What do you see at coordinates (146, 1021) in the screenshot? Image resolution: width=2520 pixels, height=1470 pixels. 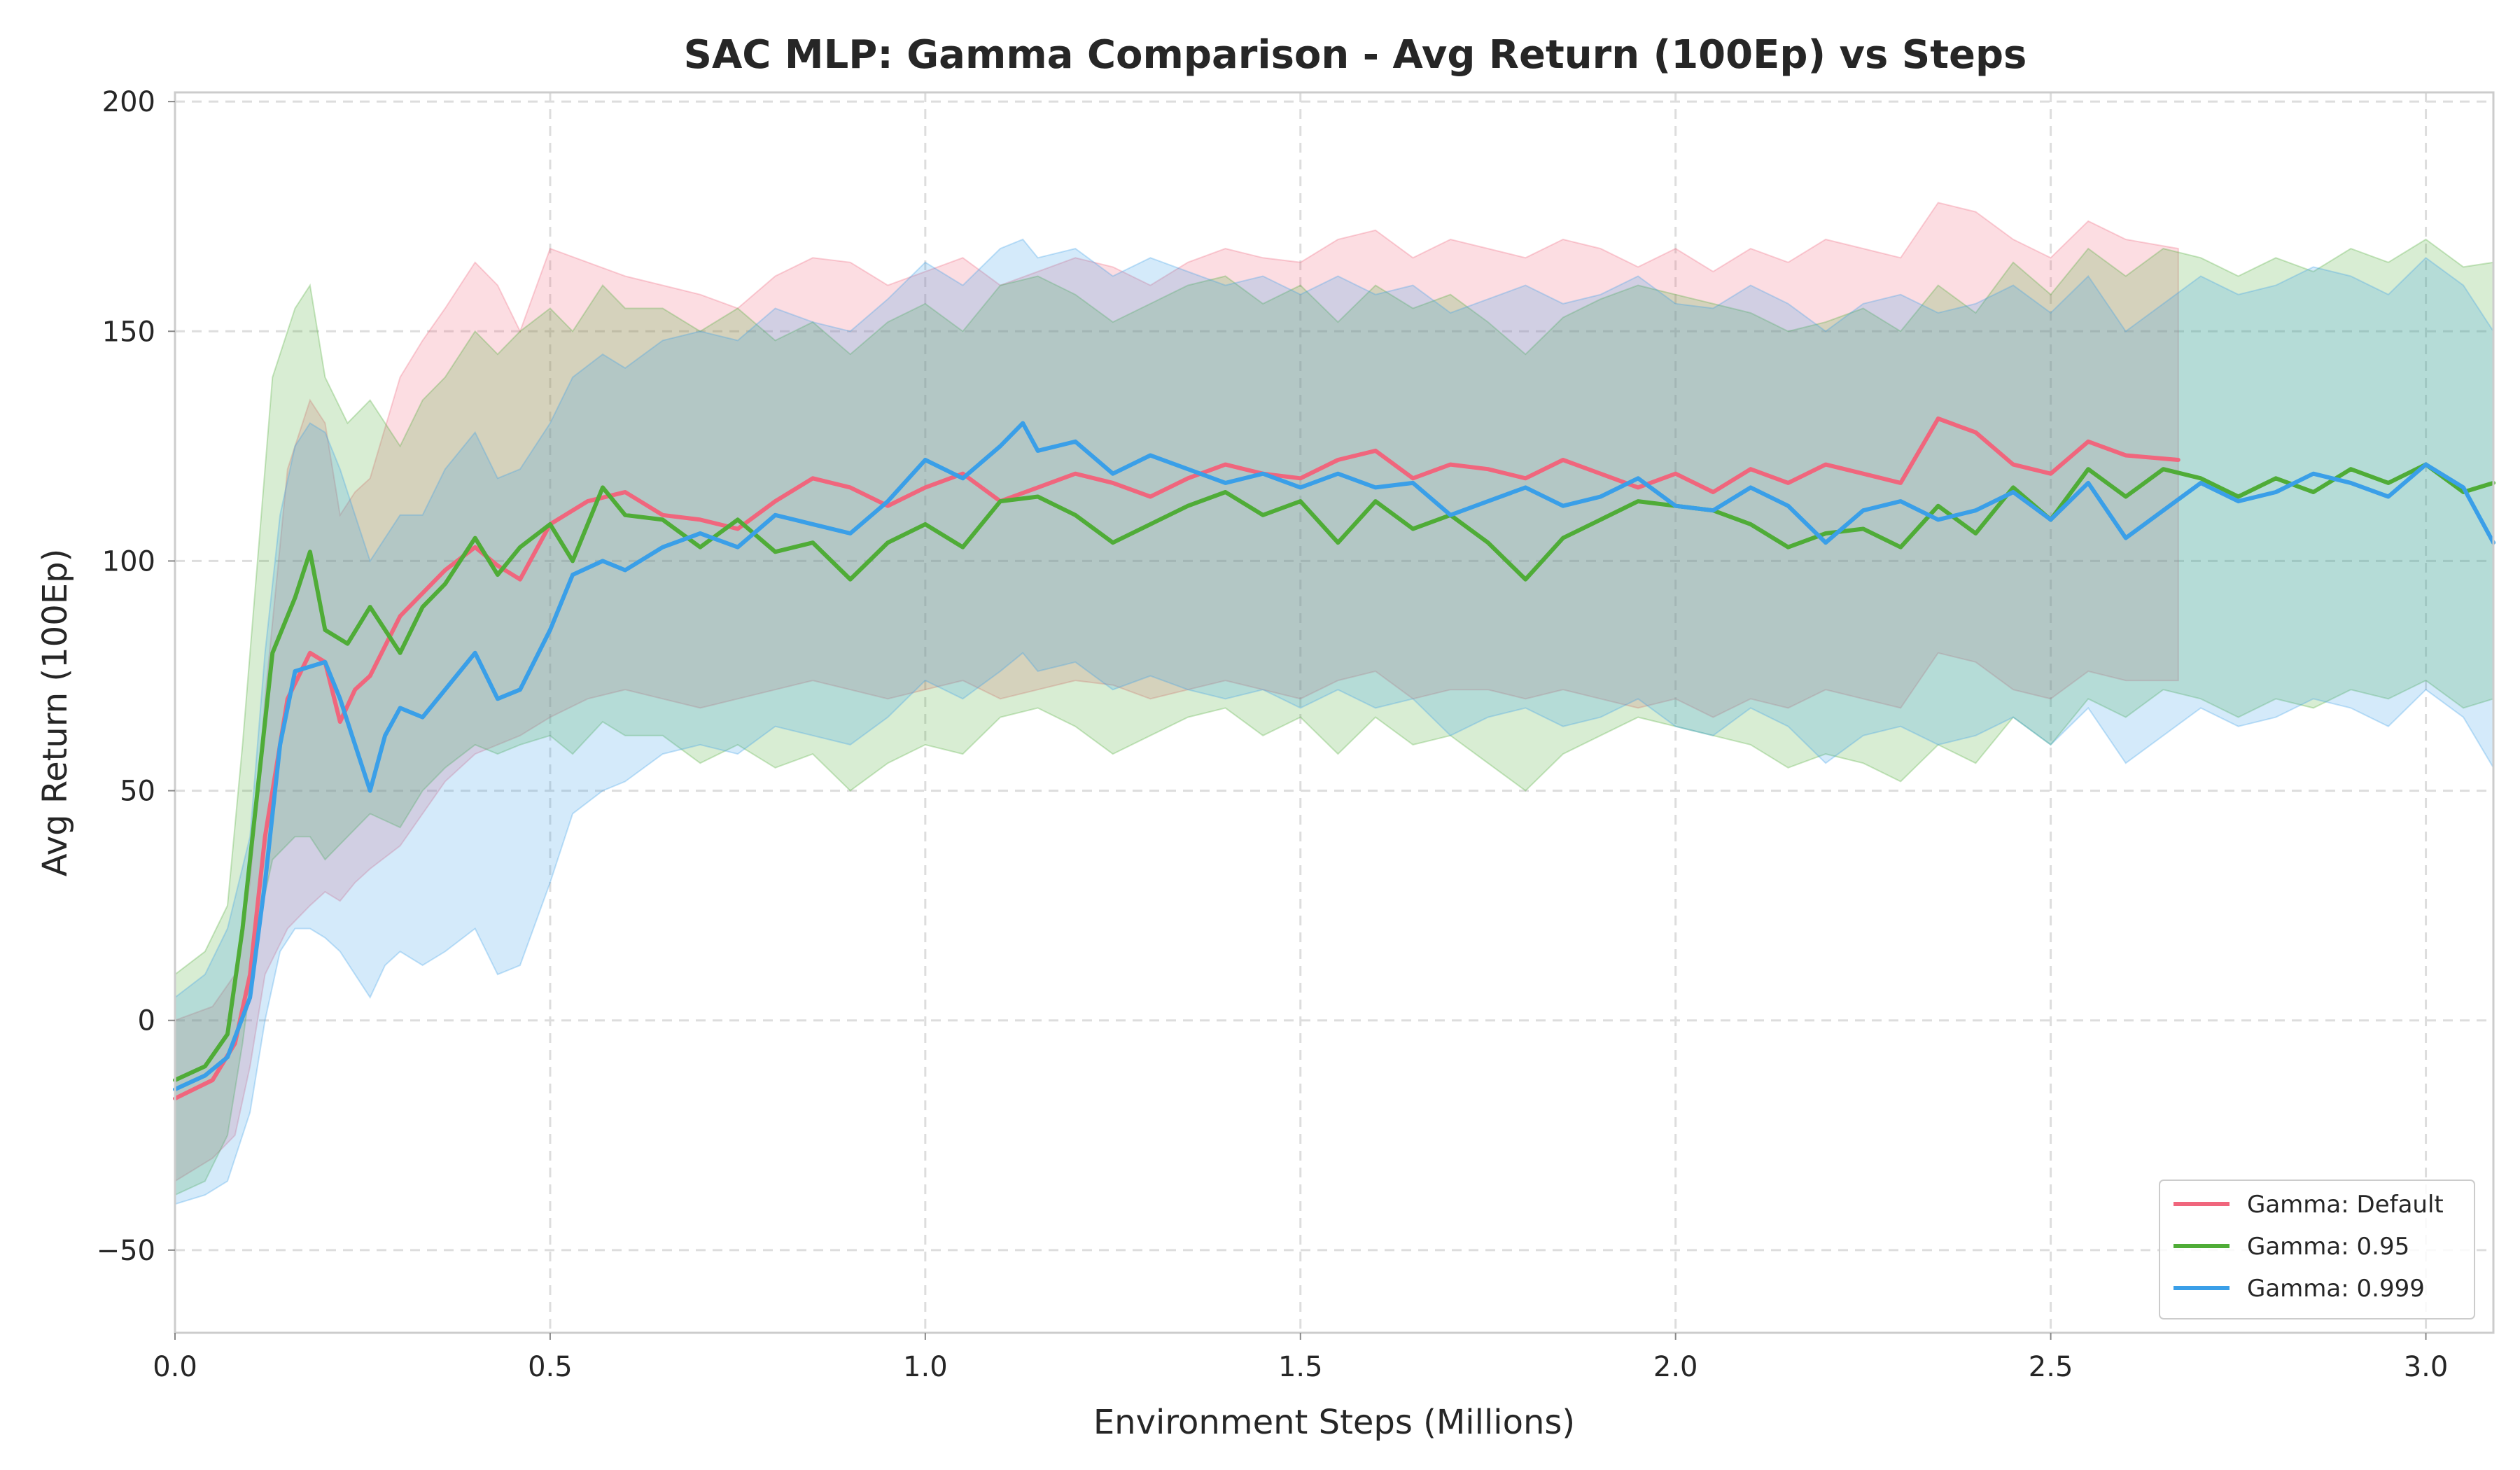 I see `y-tick-label: 0` at bounding box center [146, 1021].